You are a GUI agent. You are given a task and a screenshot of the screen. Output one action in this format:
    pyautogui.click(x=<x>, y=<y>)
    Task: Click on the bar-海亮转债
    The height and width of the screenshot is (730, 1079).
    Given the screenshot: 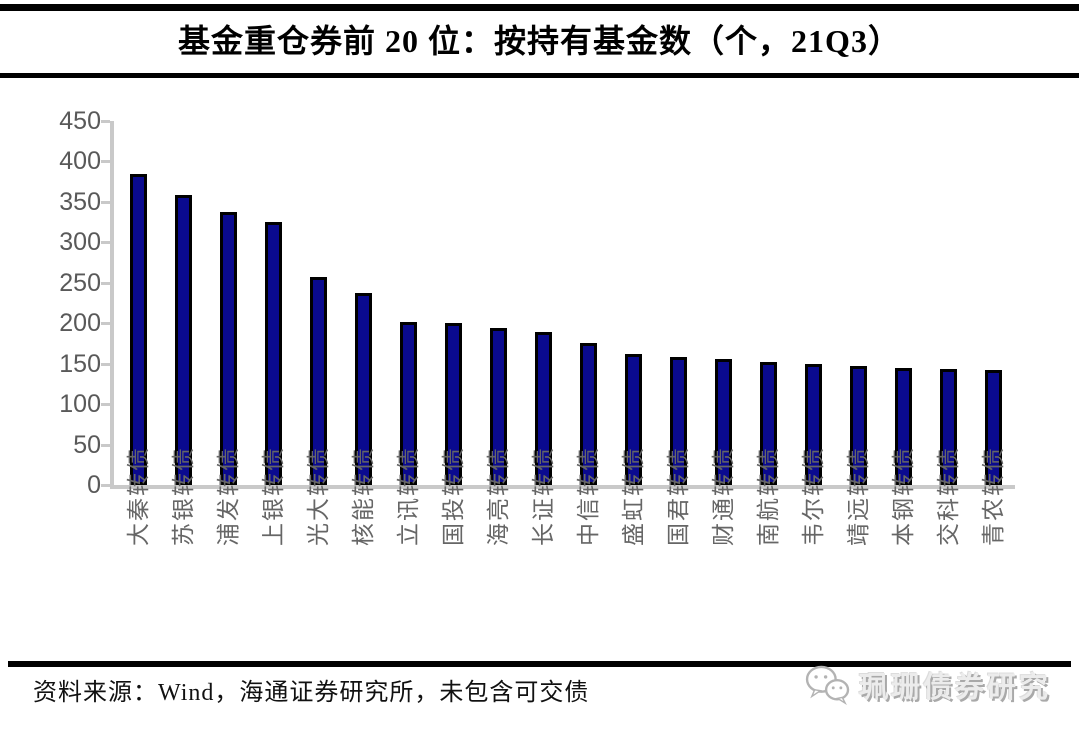 What is the action you would take?
    pyautogui.click(x=498, y=406)
    